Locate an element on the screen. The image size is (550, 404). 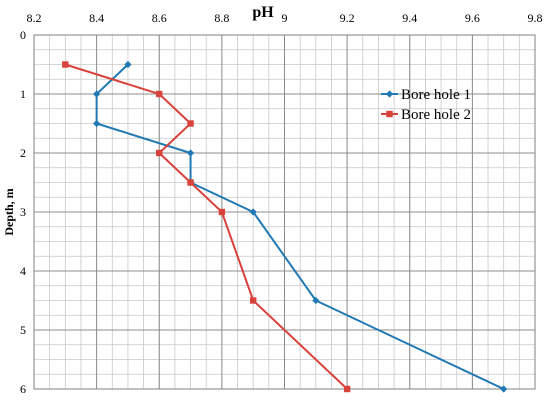
x-tick-label: 8.8 is located at coordinates (221, 18).